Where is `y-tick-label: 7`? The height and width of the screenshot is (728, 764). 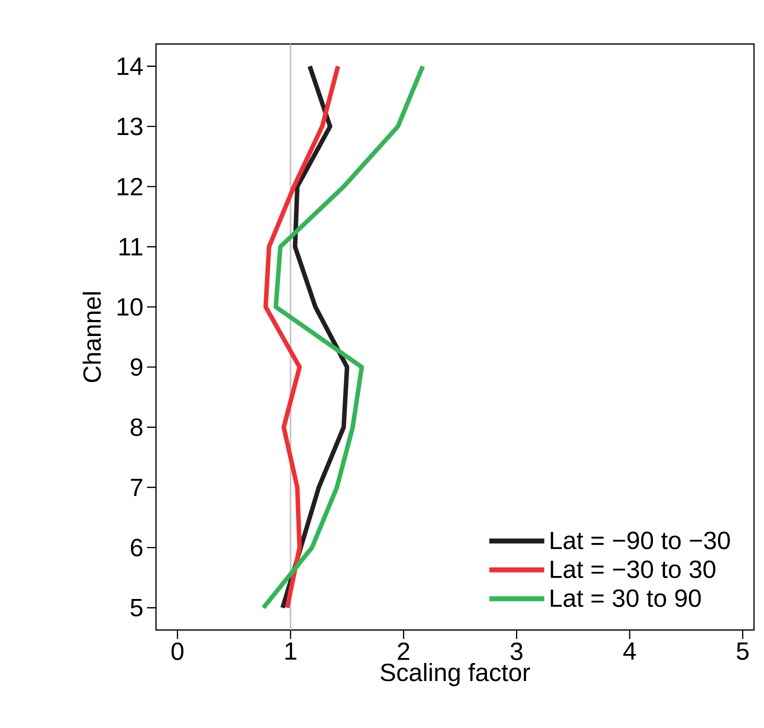
y-tick-label: 7 is located at coordinates (136, 487).